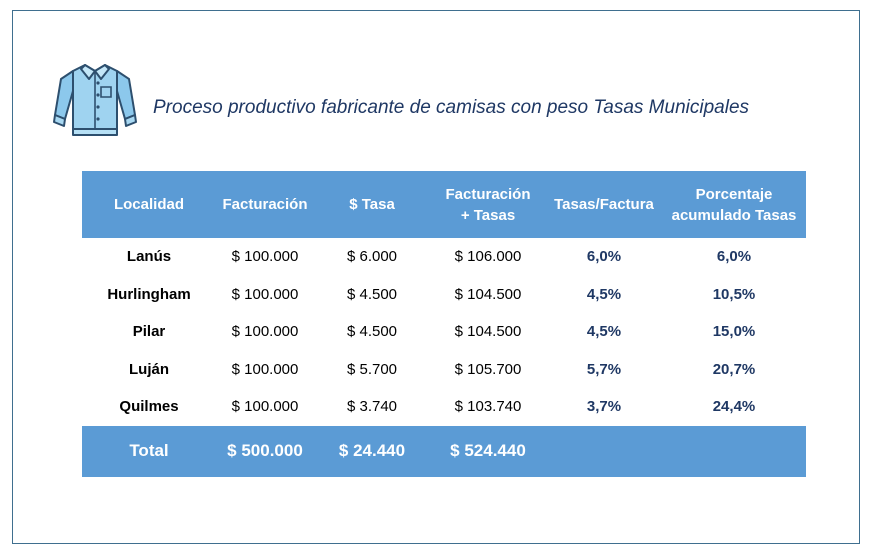 The height and width of the screenshot is (558, 876). Describe the element at coordinates (488, 369) in the screenshot. I see `cell-facturacion-tasas: $ 105.700` at that location.